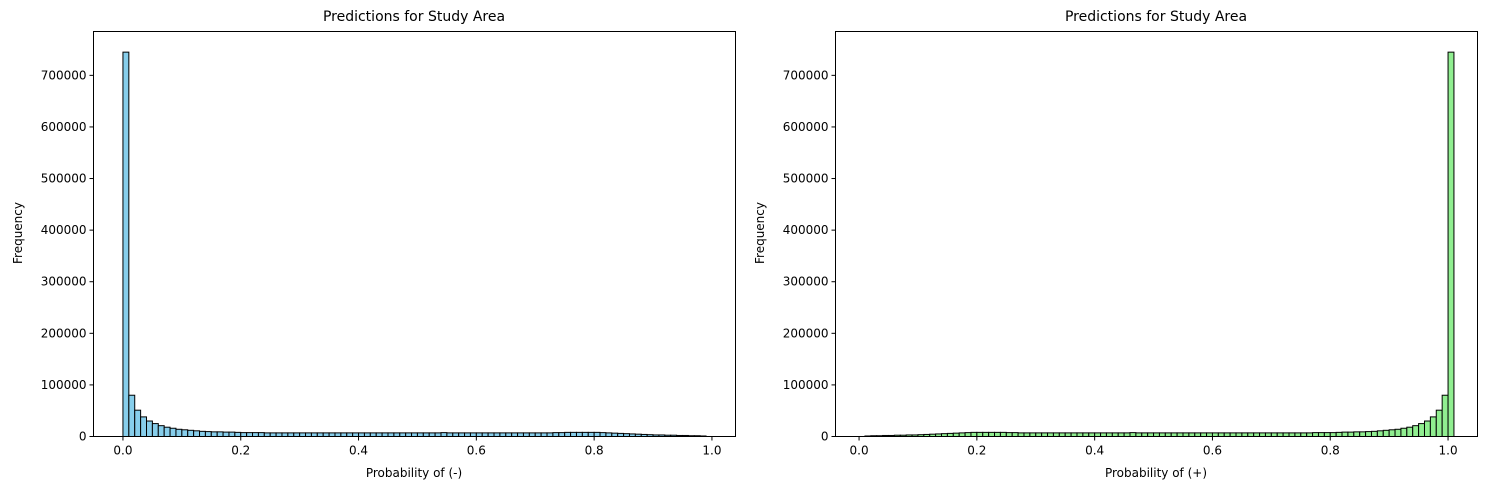 Image resolution: width=1490 pixels, height=494 pixels. What do you see at coordinates (476, 451) in the screenshot?
I see `left-x-tick-label: 0.6` at bounding box center [476, 451].